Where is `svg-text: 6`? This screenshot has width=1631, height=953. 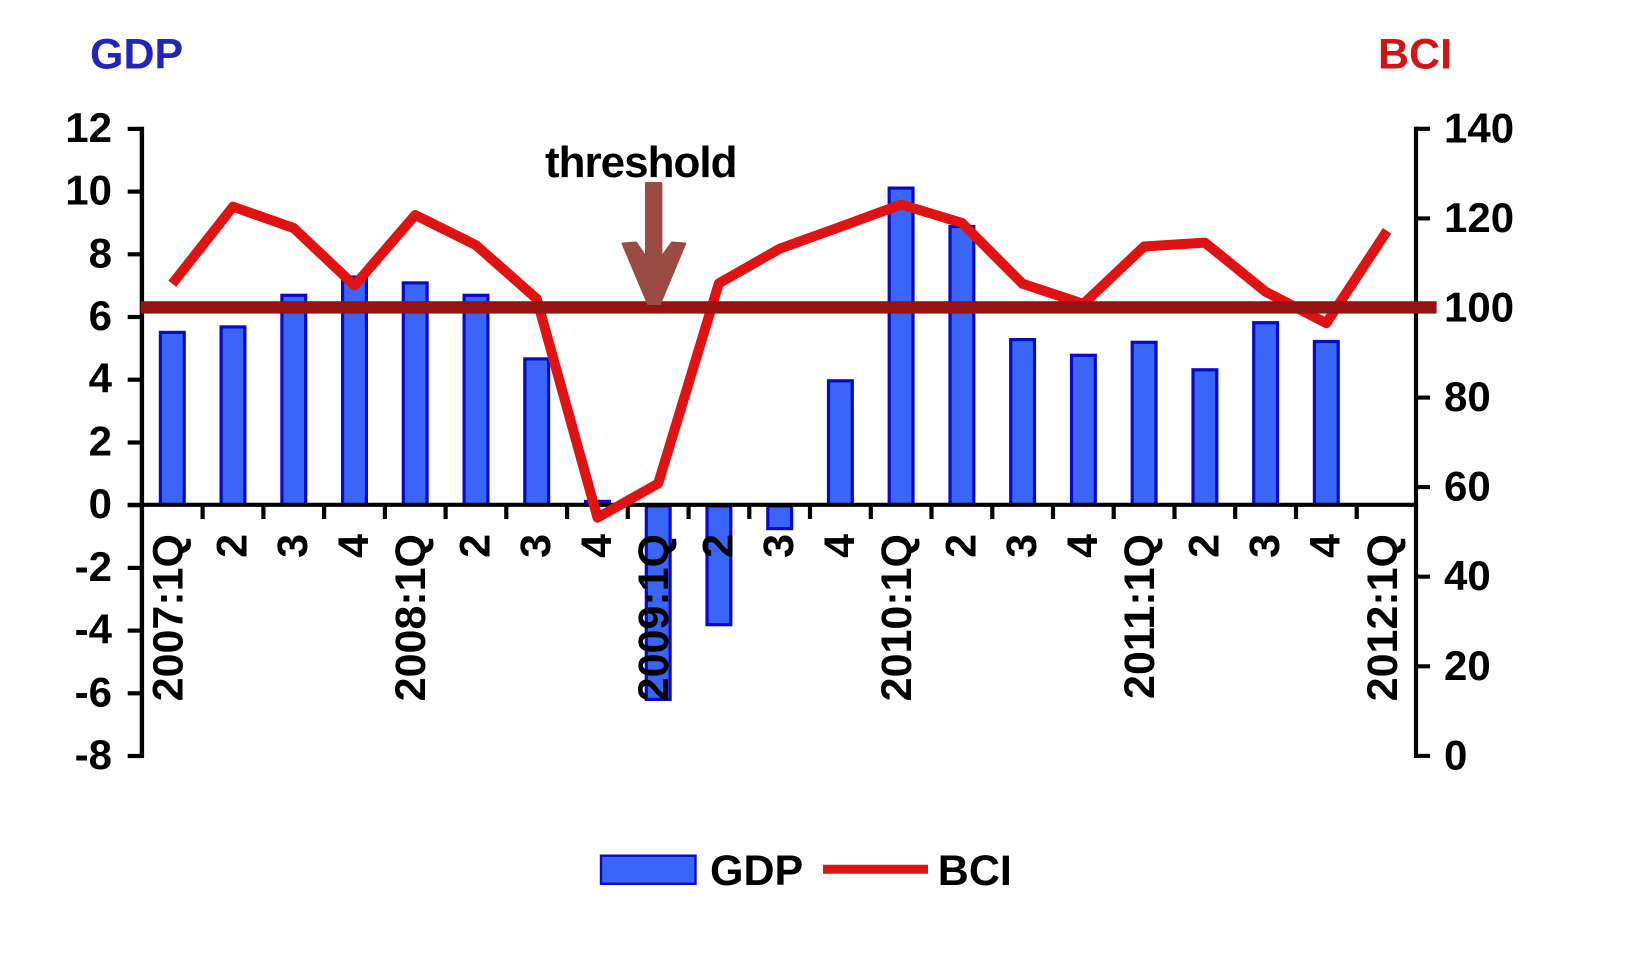
svg-text: 6 is located at coordinates (100, 315).